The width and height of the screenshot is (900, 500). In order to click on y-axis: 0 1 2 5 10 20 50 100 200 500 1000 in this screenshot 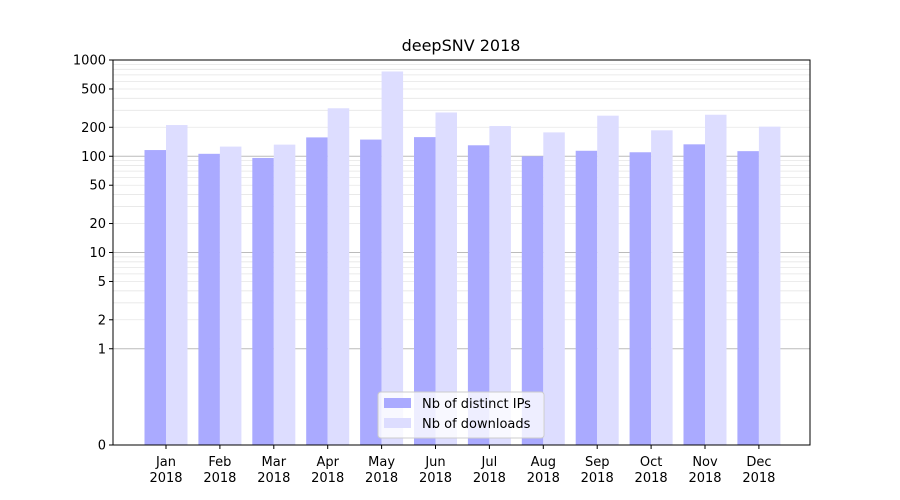, I will do `click(93, 254)`.